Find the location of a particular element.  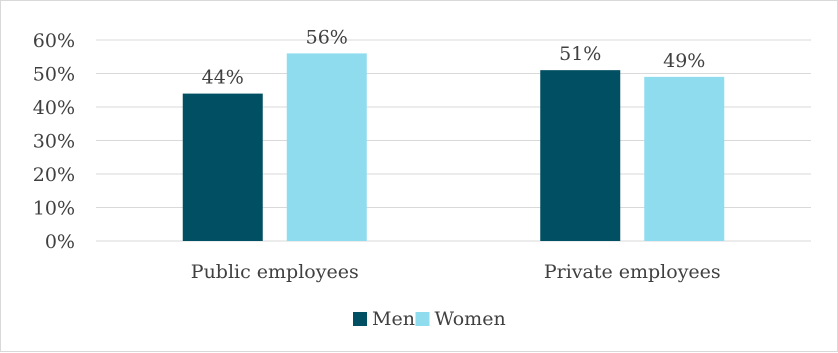

y-tick-label: 0% is located at coordinates (60, 242).